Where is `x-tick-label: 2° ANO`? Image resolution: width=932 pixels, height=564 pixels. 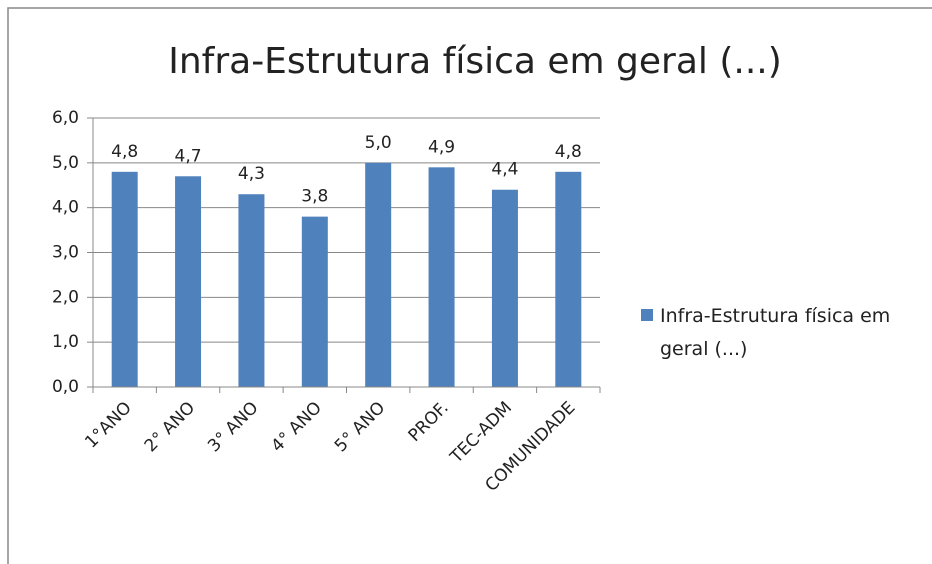
x-tick-label: 2° ANO is located at coordinates (170, 427).